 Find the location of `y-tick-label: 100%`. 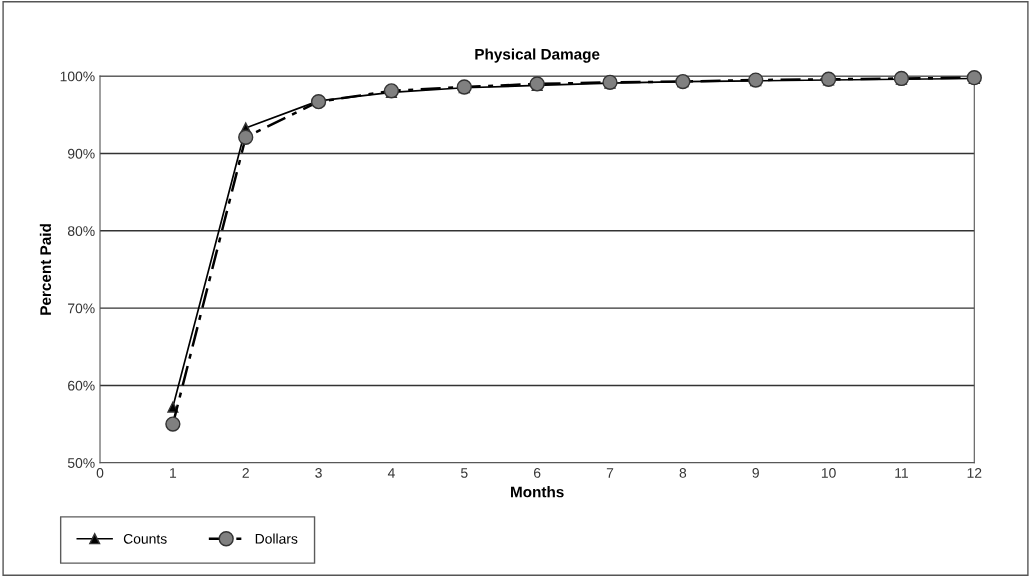

y-tick-label: 100% is located at coordinates (77, 76).